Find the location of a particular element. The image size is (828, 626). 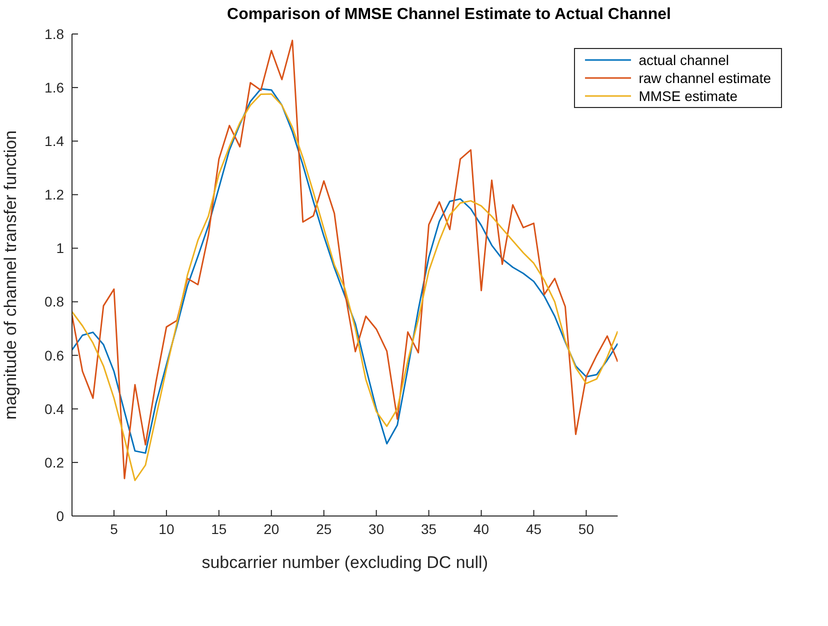

y-tick-label: 1.2 is located at coordinates (54, 194).